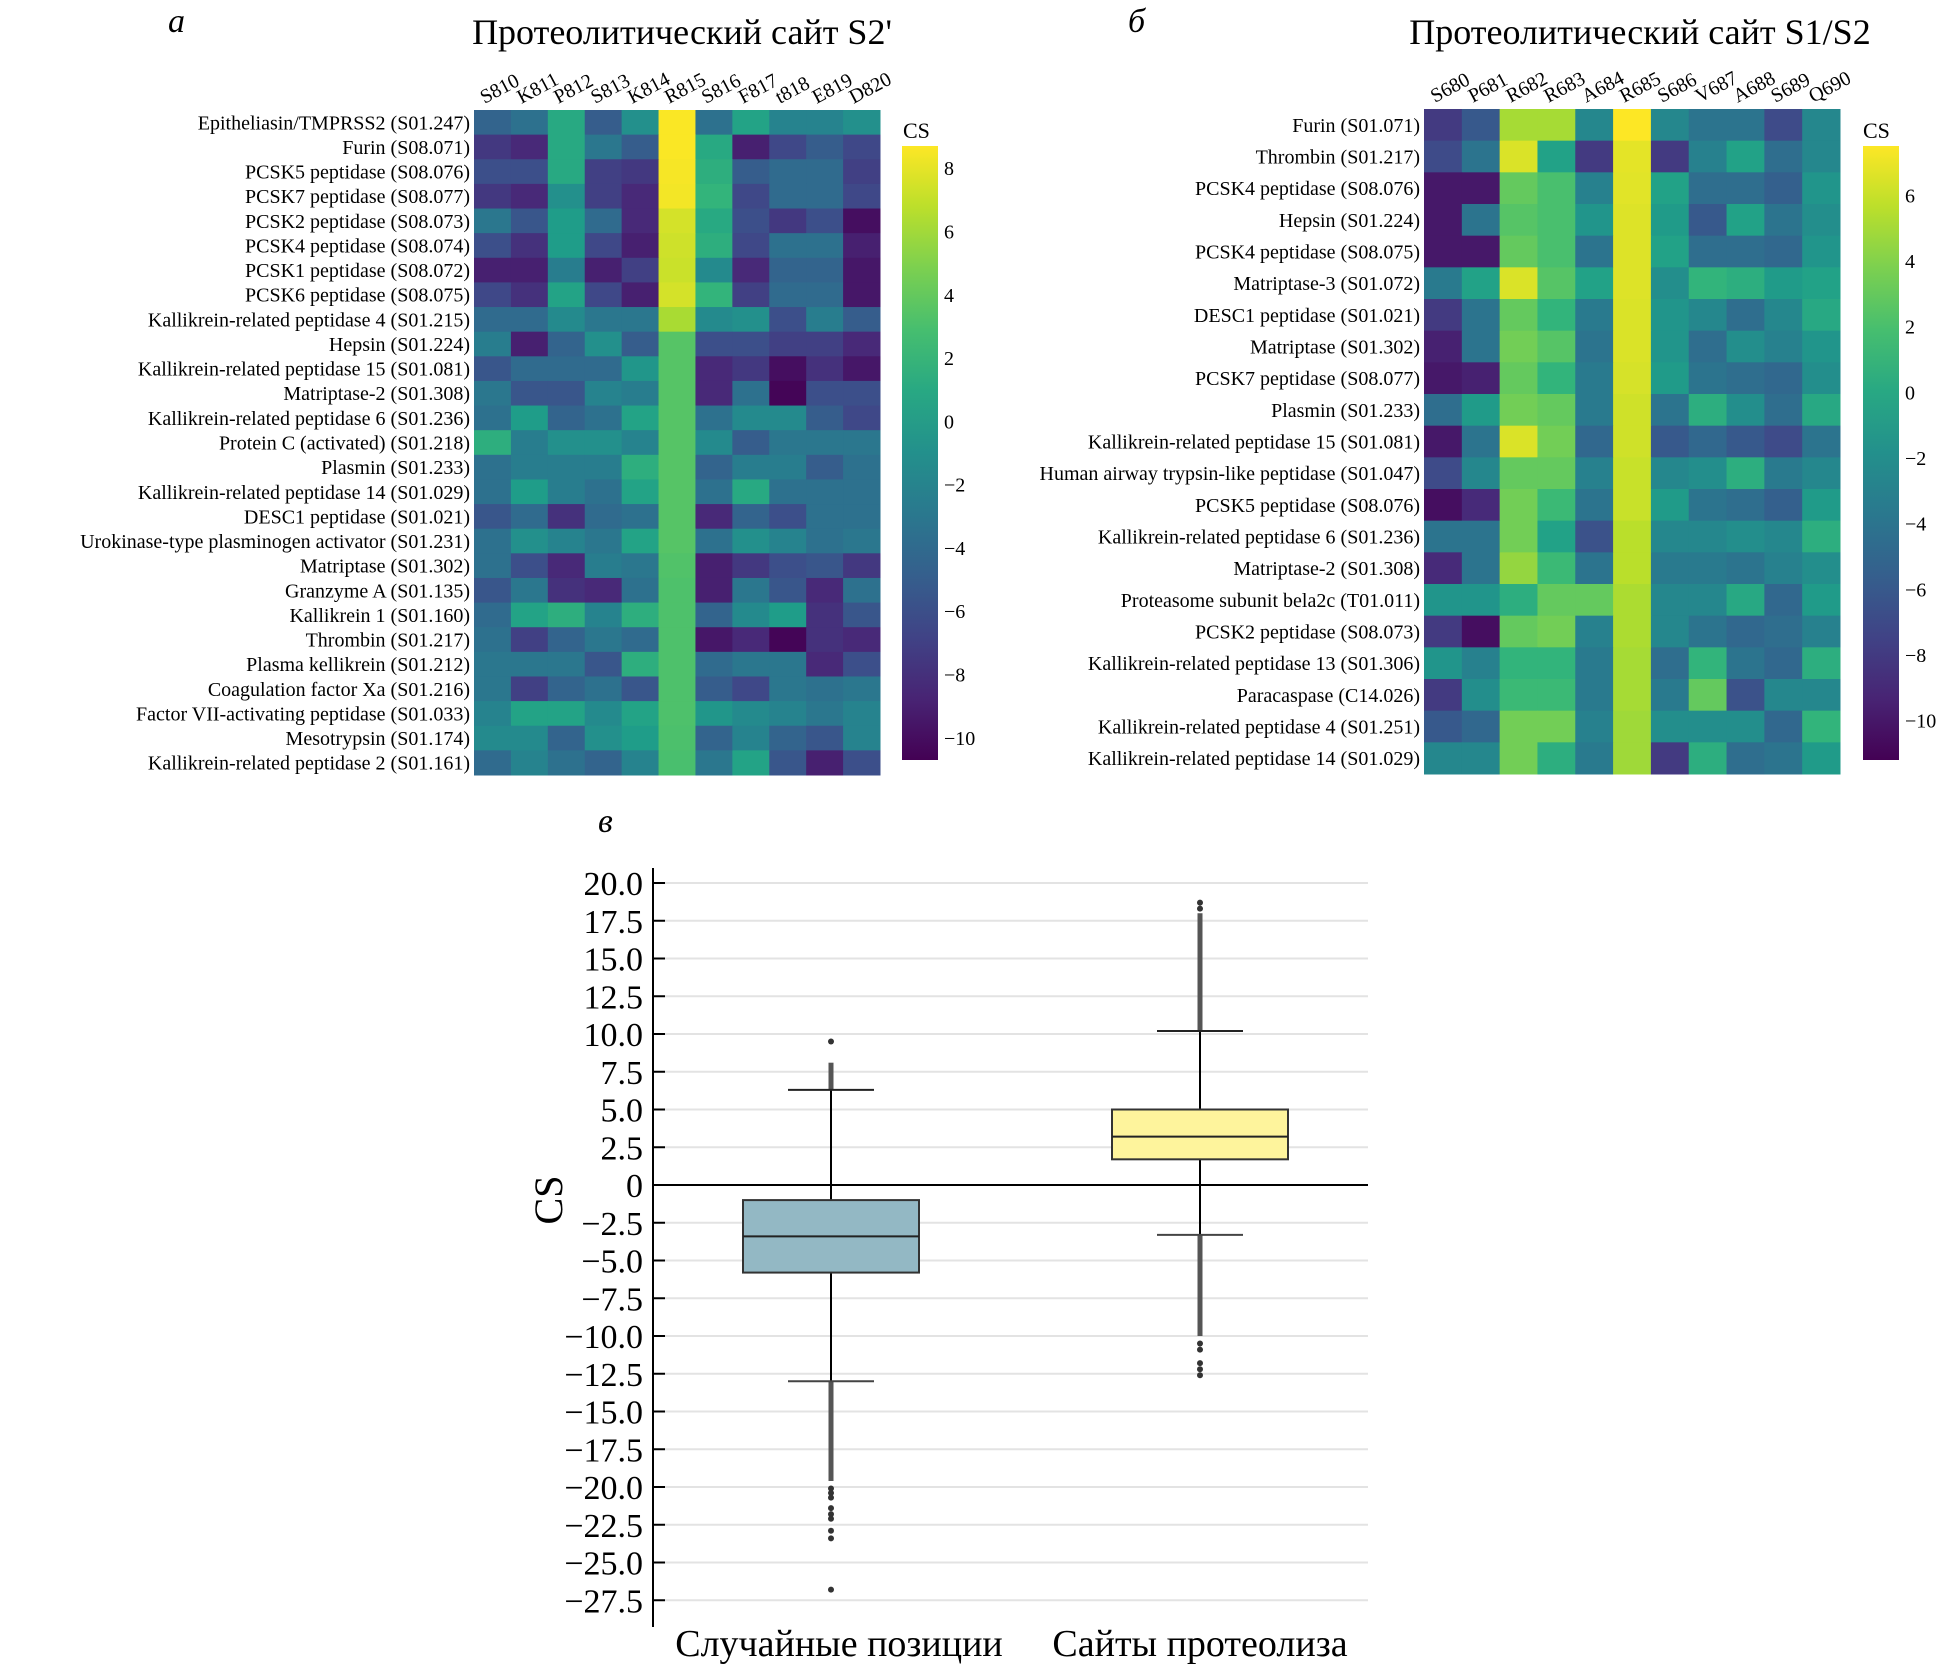 Image resolution: width=1944 pixels, height=1667 pixels. I want to click on row-label: Matriptase (S01.302), so click(385, 567).